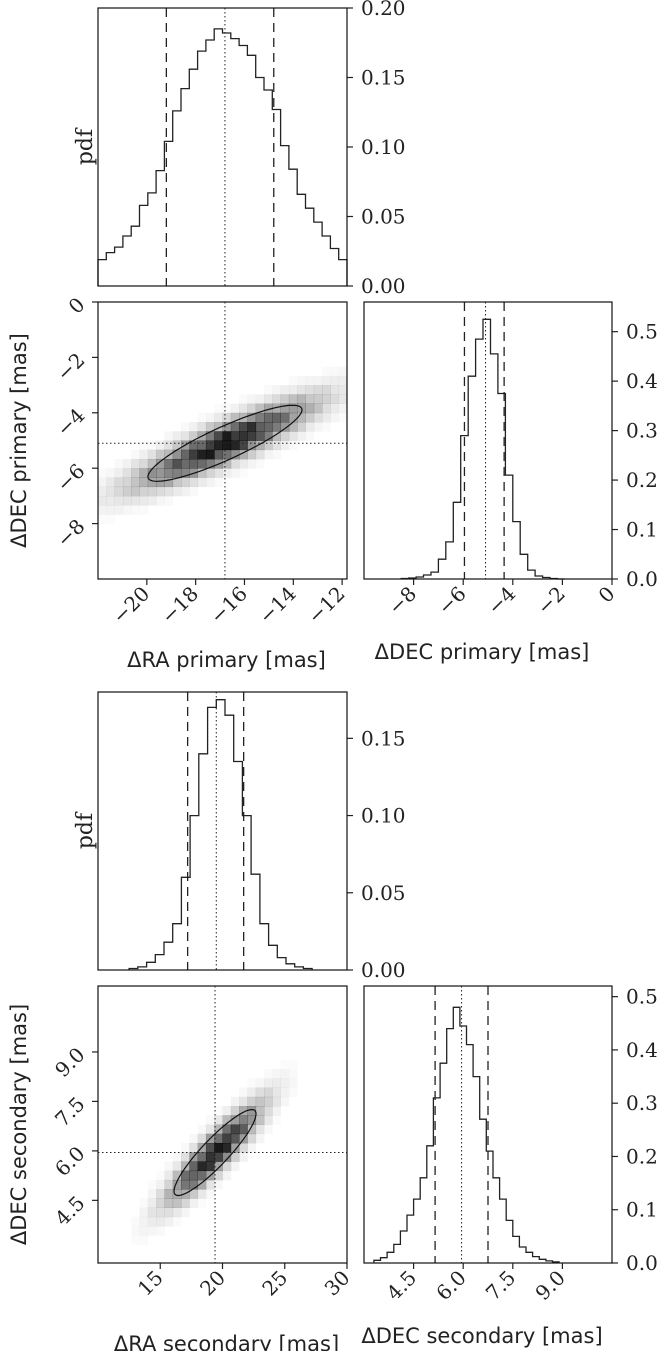 This screenshot has width=663, height=1351. Describe the element at coordinates (642, 1156) in the screenshot. I see `secondary-dec-hist-ytick-label: 0.2` at that location.